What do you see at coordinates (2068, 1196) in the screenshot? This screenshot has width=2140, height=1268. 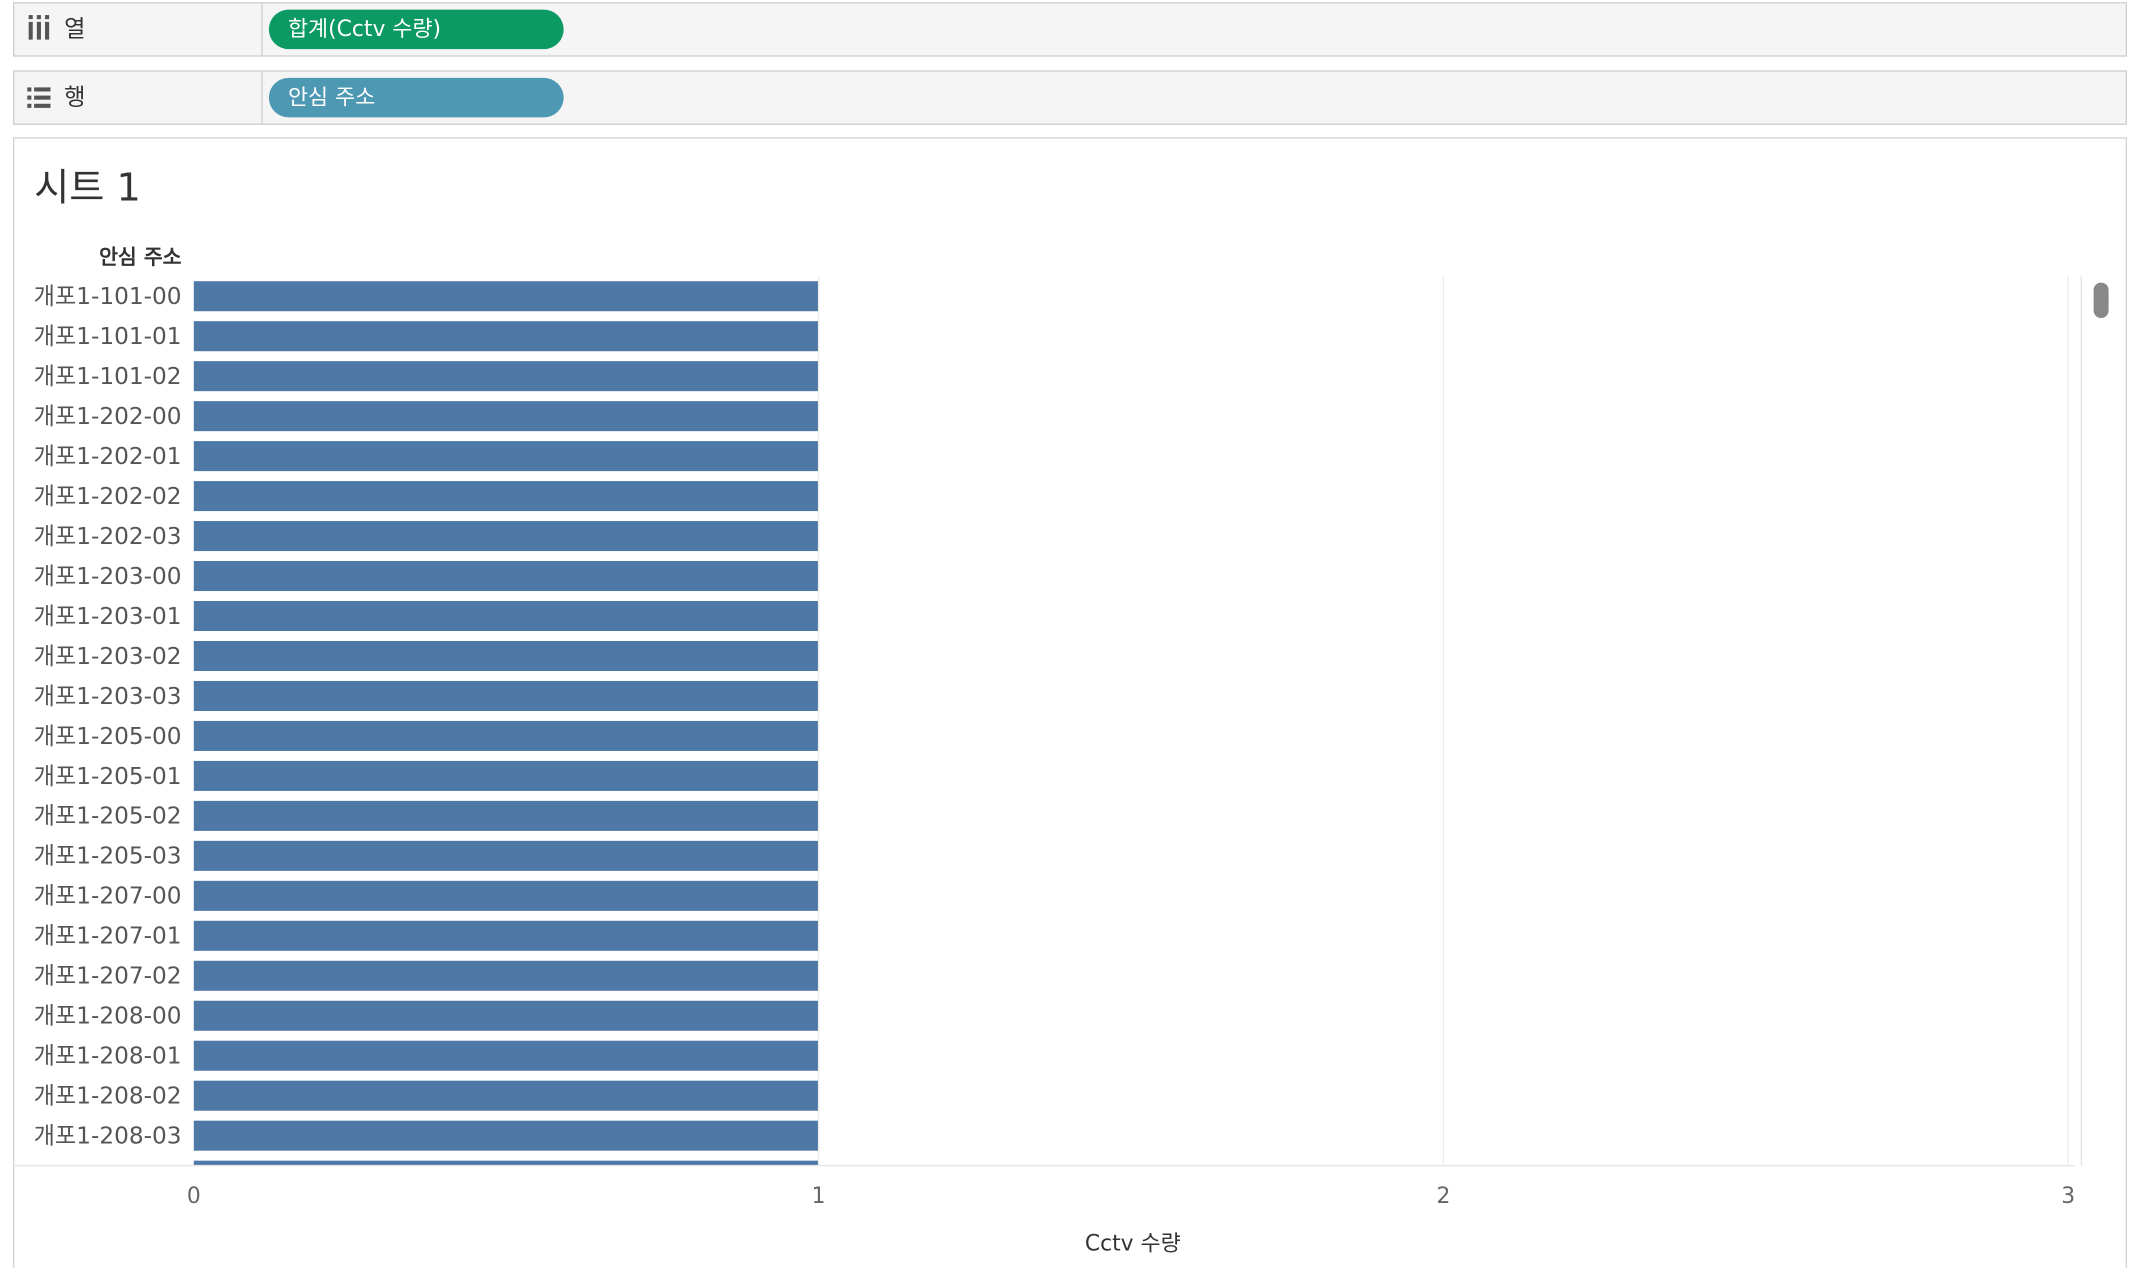 I see `x-tick-label: 3` at bounding box center [2068, 1196].